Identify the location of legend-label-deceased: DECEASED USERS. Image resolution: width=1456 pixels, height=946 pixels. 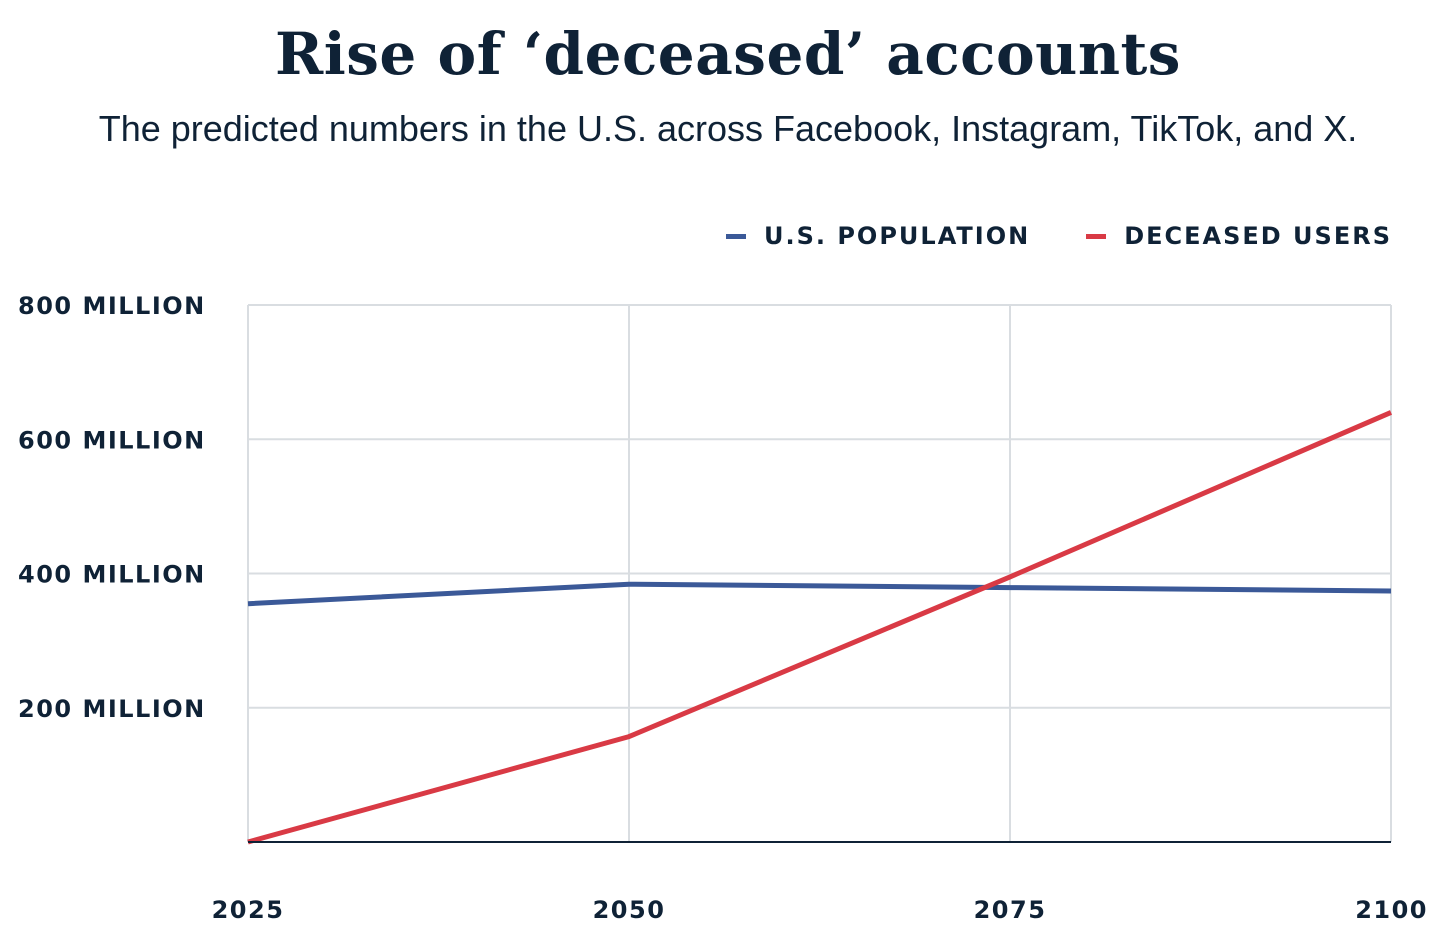
(1258, 236).